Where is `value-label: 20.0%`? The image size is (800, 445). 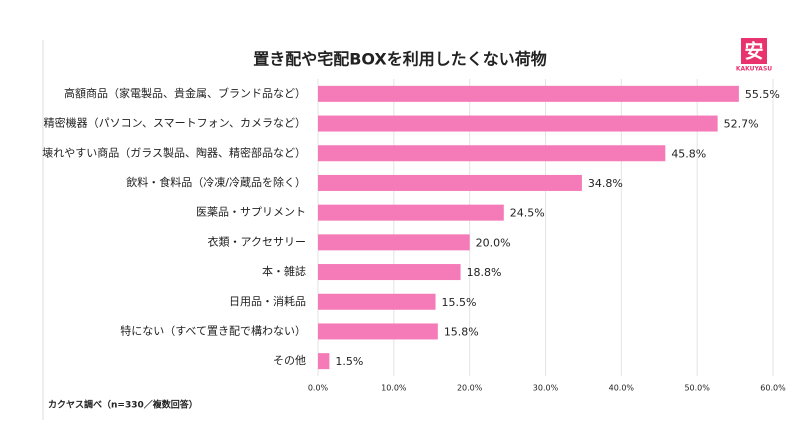 value-label: 20.0% is located at coordinates (493, 242).